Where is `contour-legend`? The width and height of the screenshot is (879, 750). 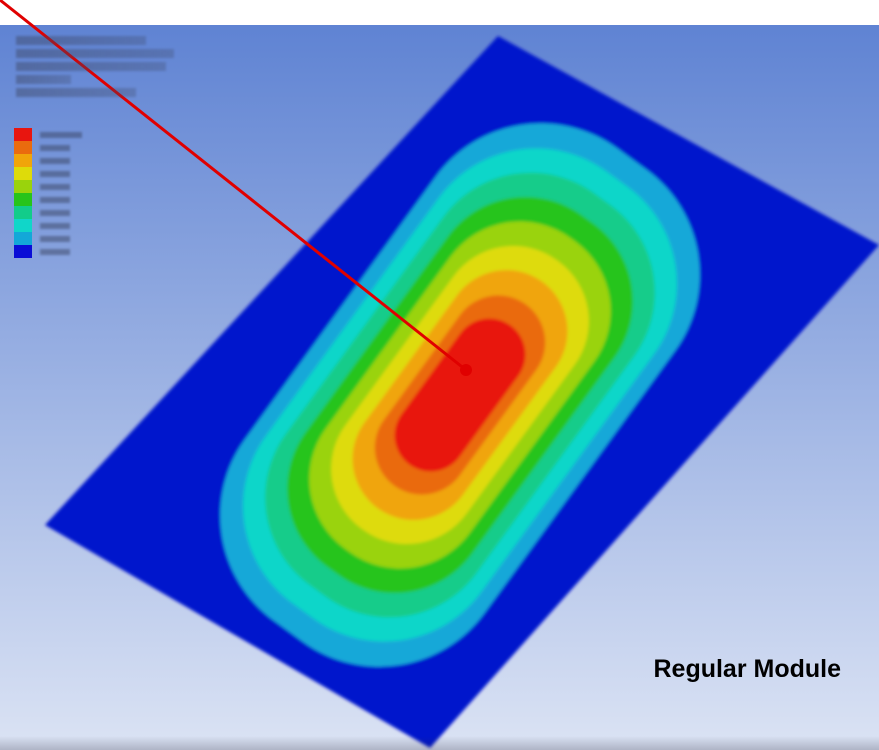 contour-legend is located at coordinates (48, 193).